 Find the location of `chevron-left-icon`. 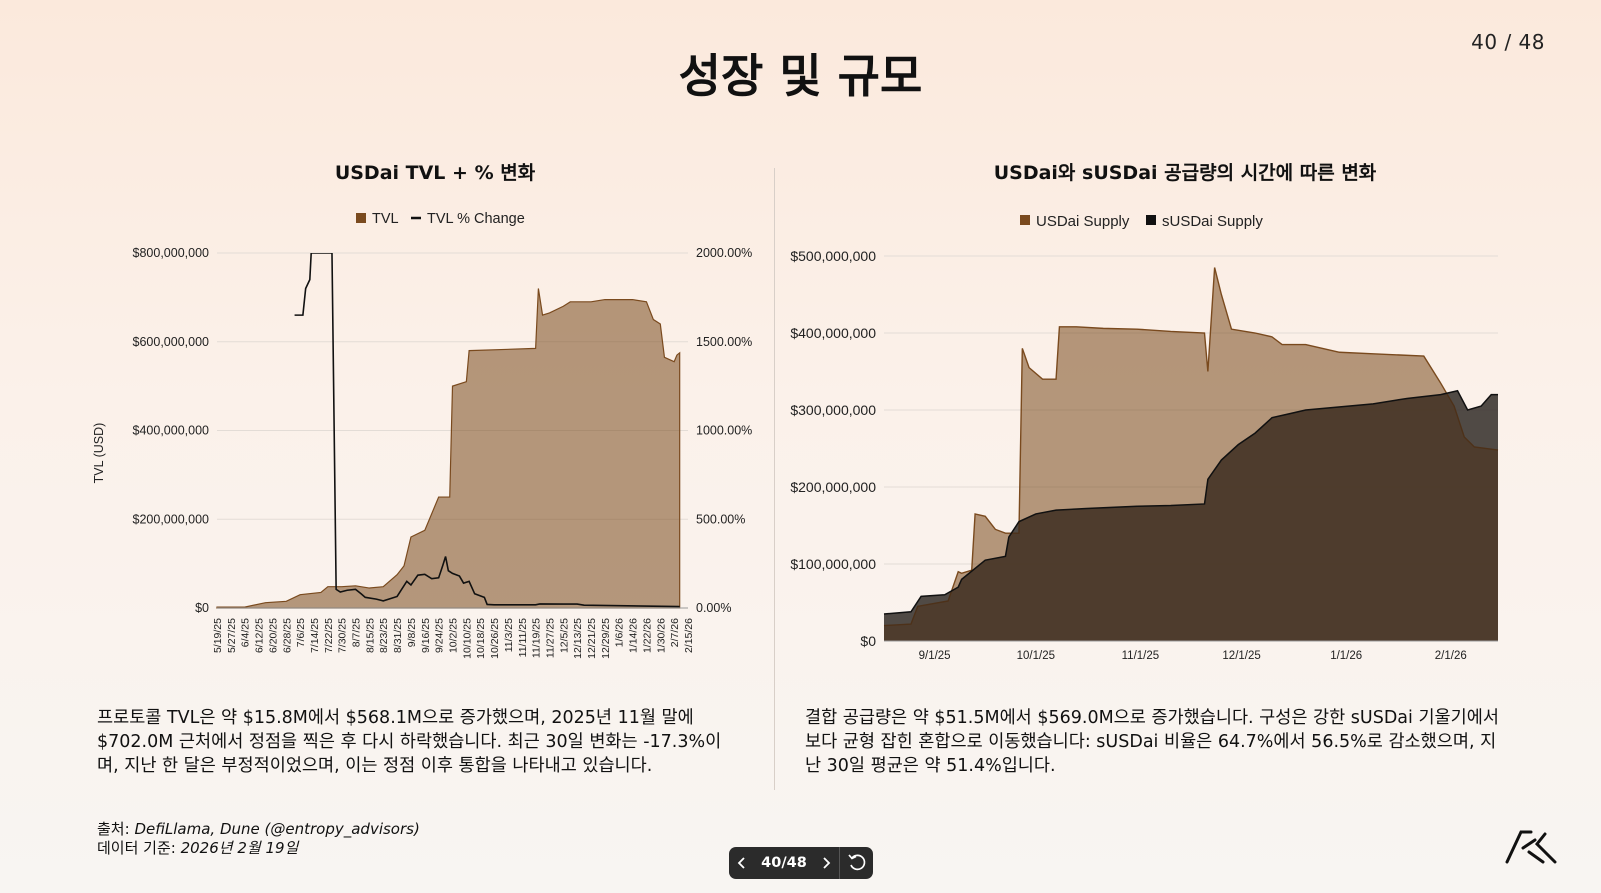

chevron-left-icon is located at coordinates (742, 863).